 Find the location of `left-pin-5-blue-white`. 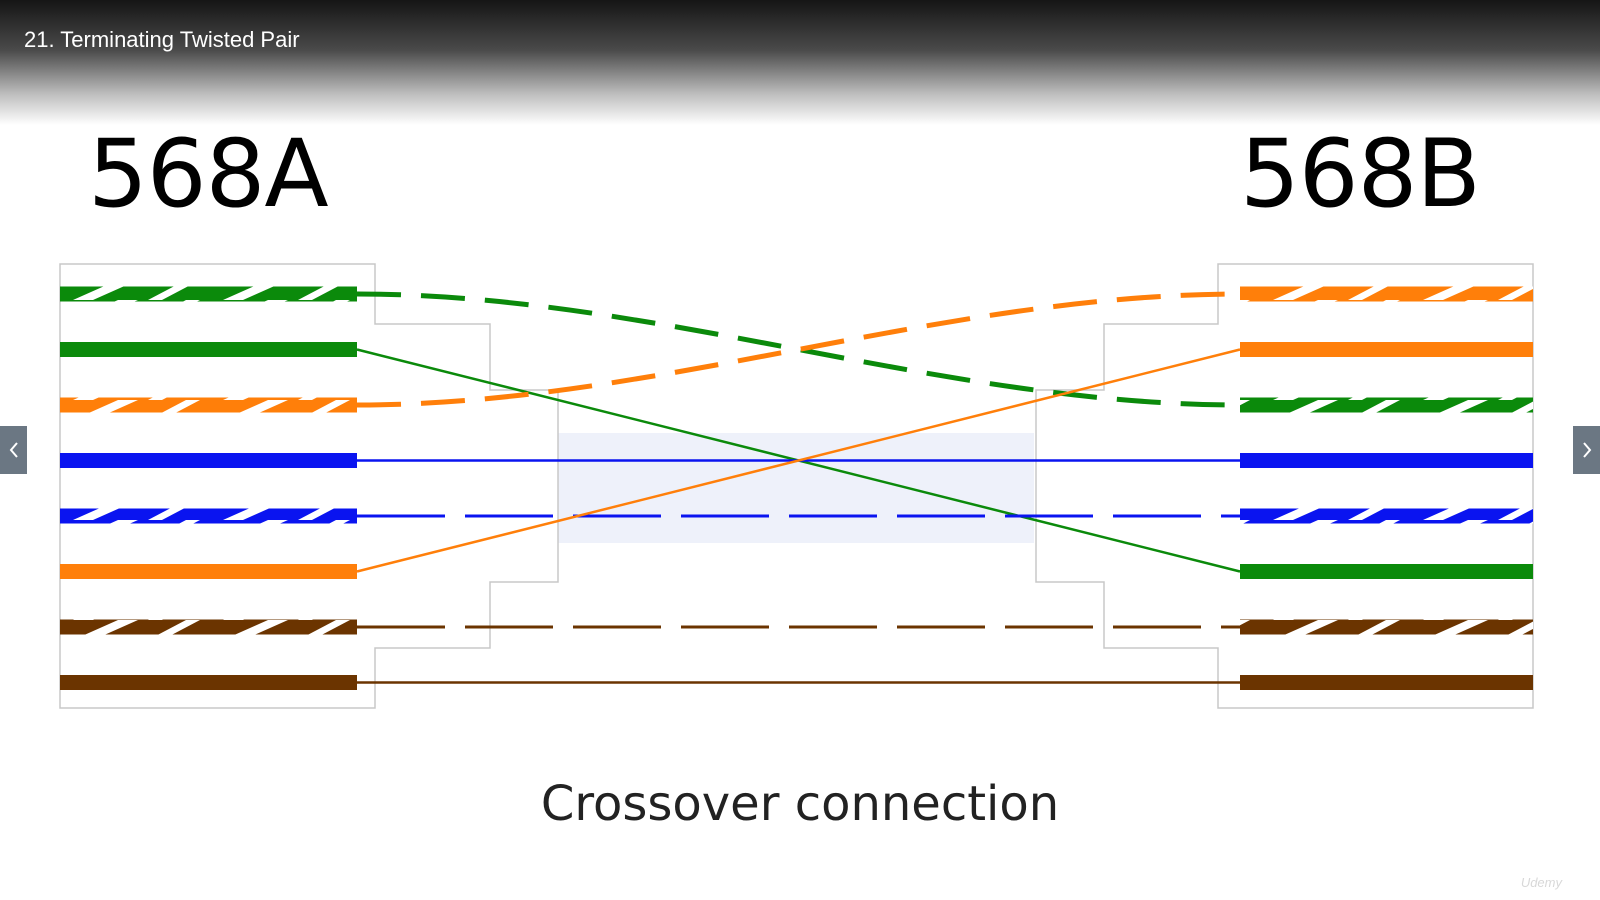

left-pin-5-blue-white is located at coordinates (208, 516).